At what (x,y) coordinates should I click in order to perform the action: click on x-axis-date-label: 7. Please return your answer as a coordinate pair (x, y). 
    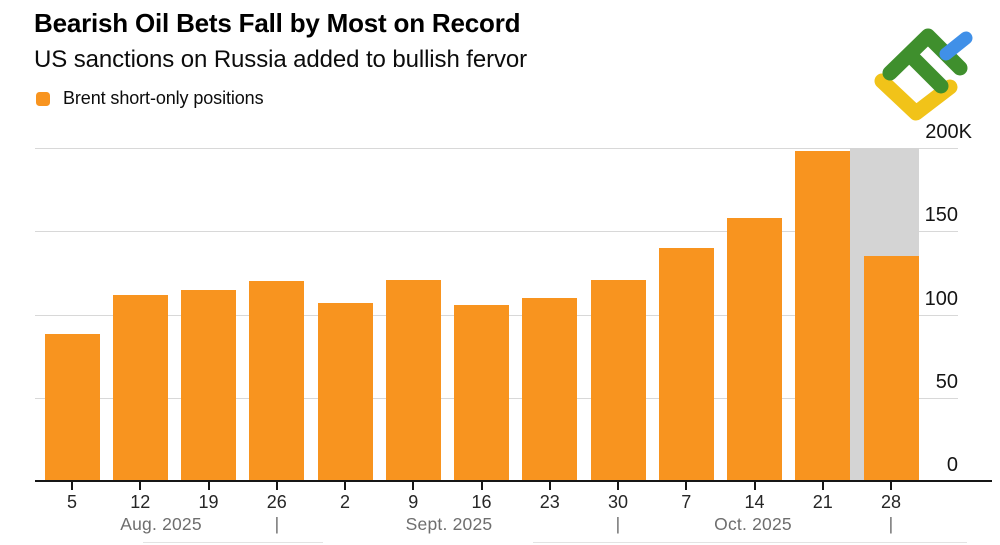
    Looking at the image, I should click on (686, 502).